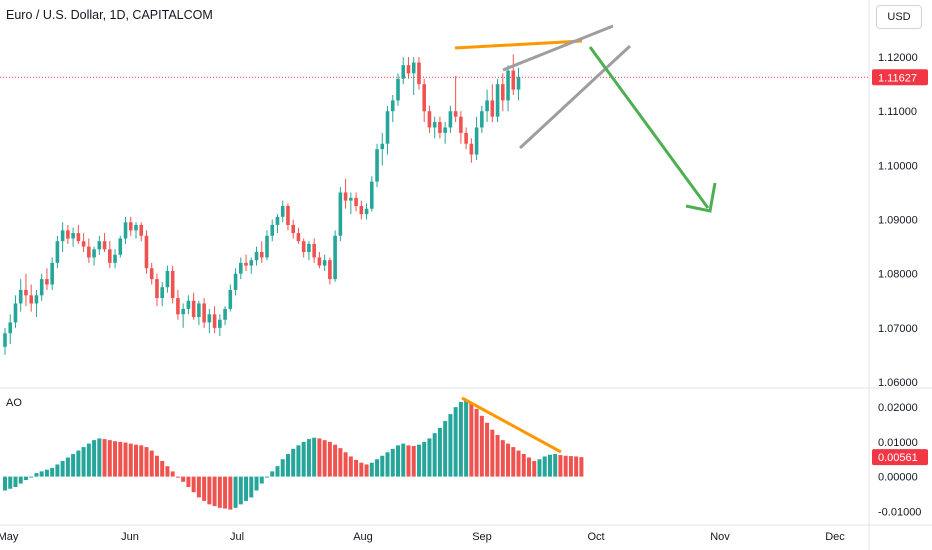 The image size is (932, 550). What do you see at coordinates (898, 443) in the screenshot?
I see `ao-axis-tick-label: 0.01000` at bounding box center [898, 443].